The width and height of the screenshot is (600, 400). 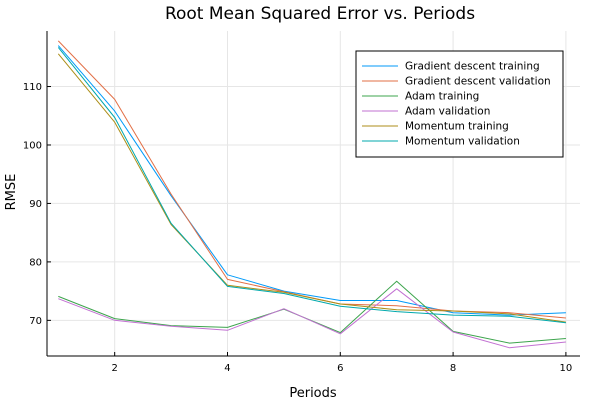 What do you see at coordinates (462, 142) in the screenshot?
I see `legend-label: Momentum validation` at bounding box center [462, 142].